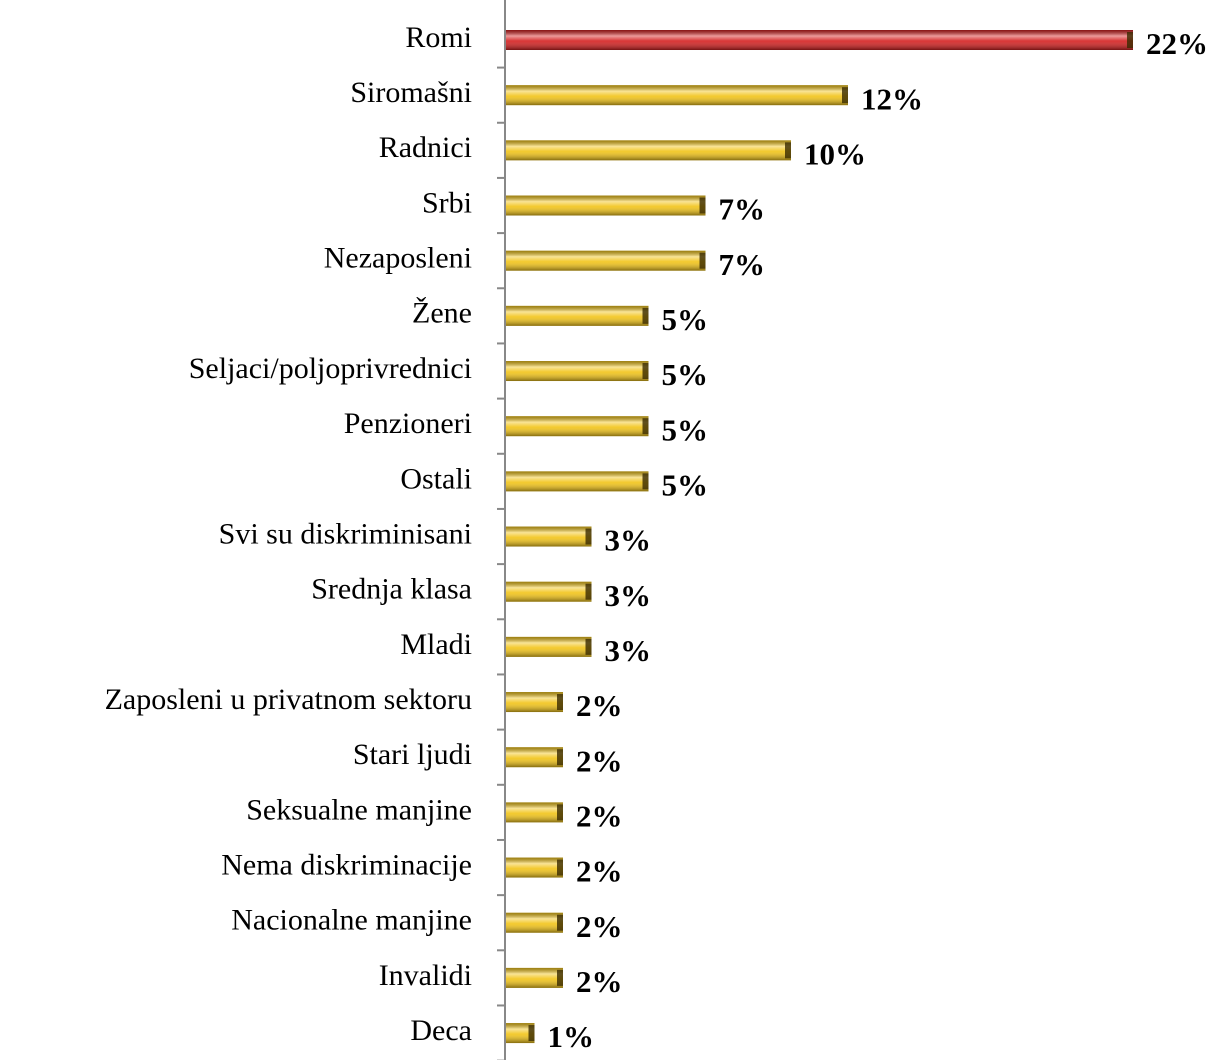 Image resolution: width=1218 pixels, height=1060 pixels. I want to click on category-label: Nezaposleni, so click(398, 258).